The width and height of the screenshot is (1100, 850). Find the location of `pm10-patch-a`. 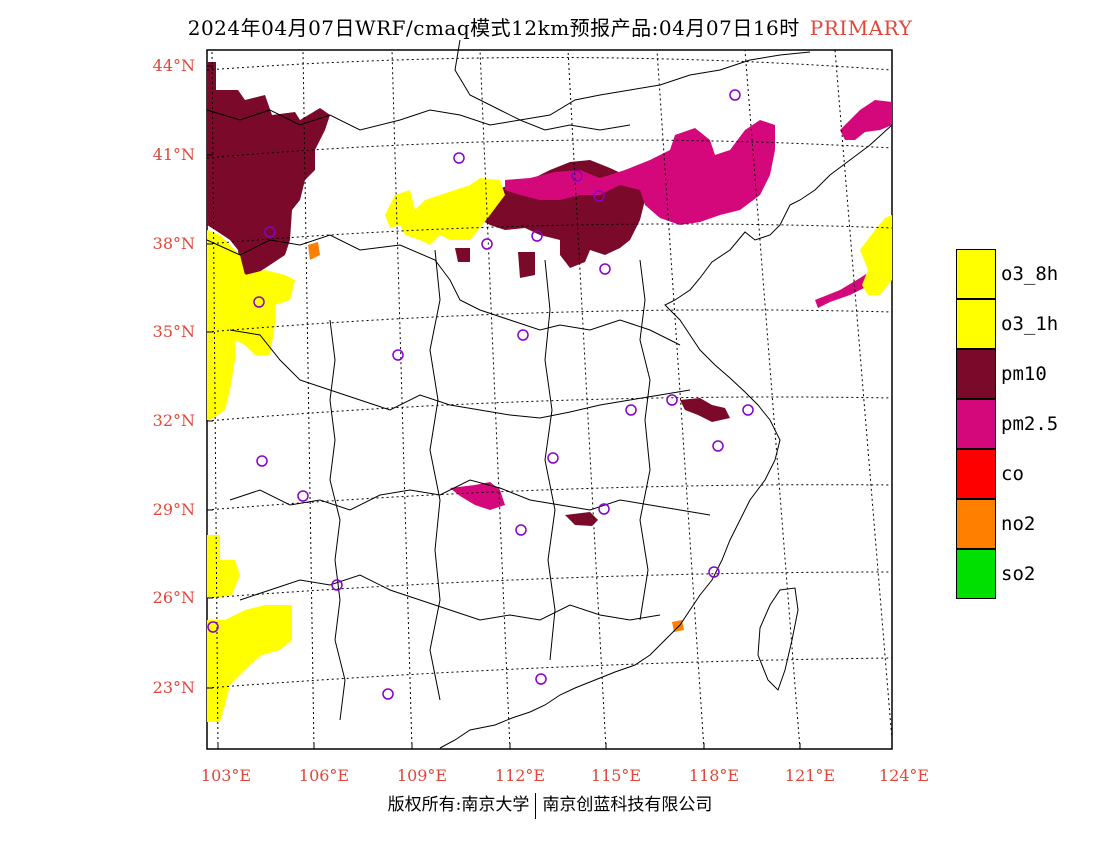

pm10-patch-a is located at coordinates (526, 265).